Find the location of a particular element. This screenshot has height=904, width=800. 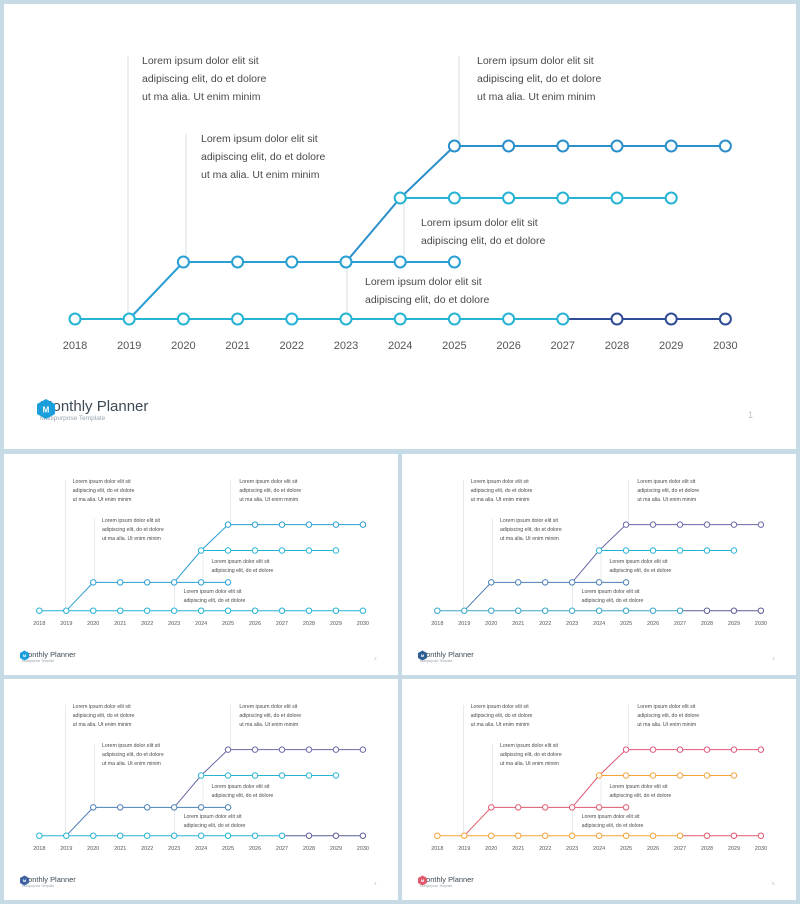

brand-title: Monthly Planner is located at coordinates (446, 654).